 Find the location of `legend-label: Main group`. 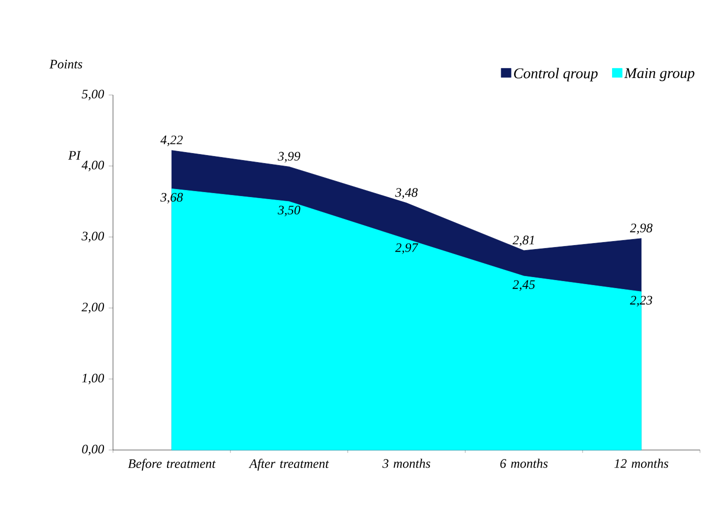

legend-label: Main group is located at coordinates (659, 75).